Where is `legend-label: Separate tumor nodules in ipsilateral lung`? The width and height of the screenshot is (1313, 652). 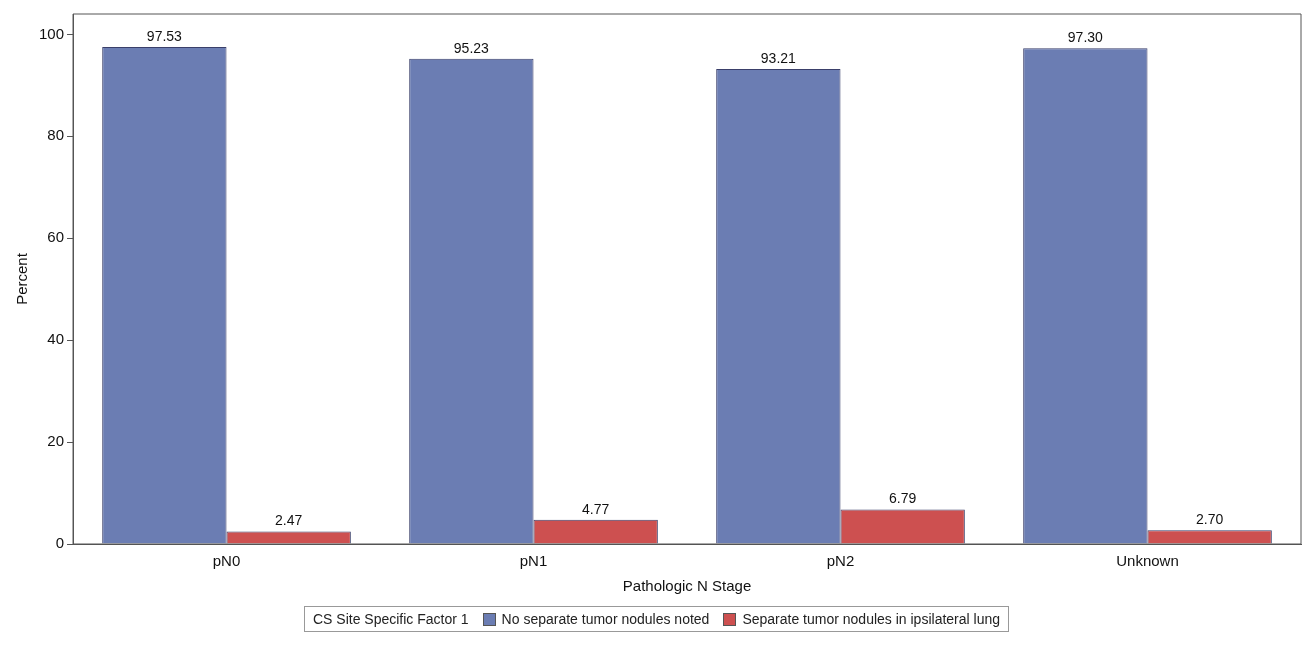 legend-label: Separate tumor nodules in ipsilateral lung is located at coordinates (871, 619).